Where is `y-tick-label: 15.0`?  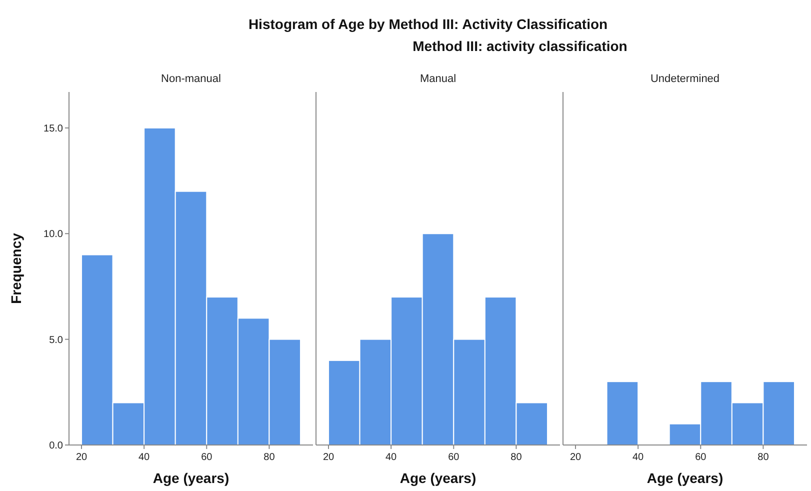 y-tick-label: 15.0 is located at coordinates (54, 128).